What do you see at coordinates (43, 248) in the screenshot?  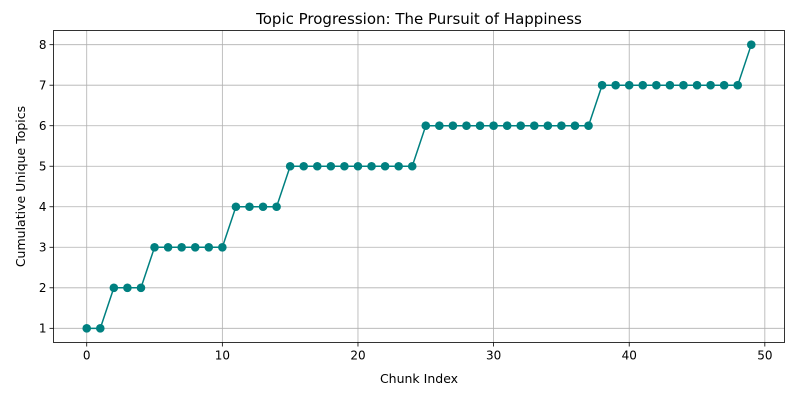 I see `y-tick-label: 3` at bounding box center [43, 248].